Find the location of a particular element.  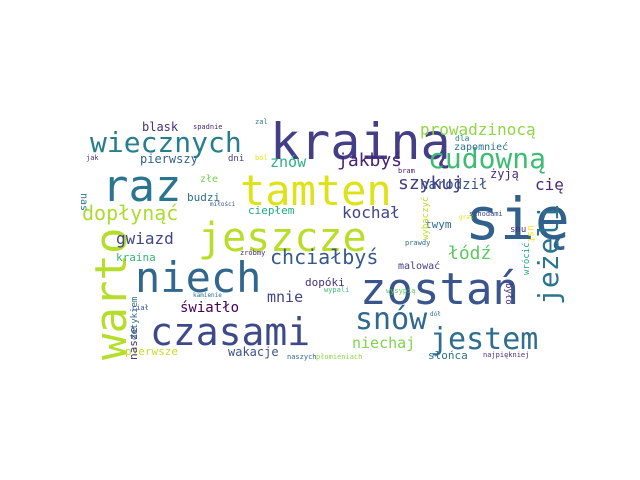

word: zostań is located at coordinates (439, 289).